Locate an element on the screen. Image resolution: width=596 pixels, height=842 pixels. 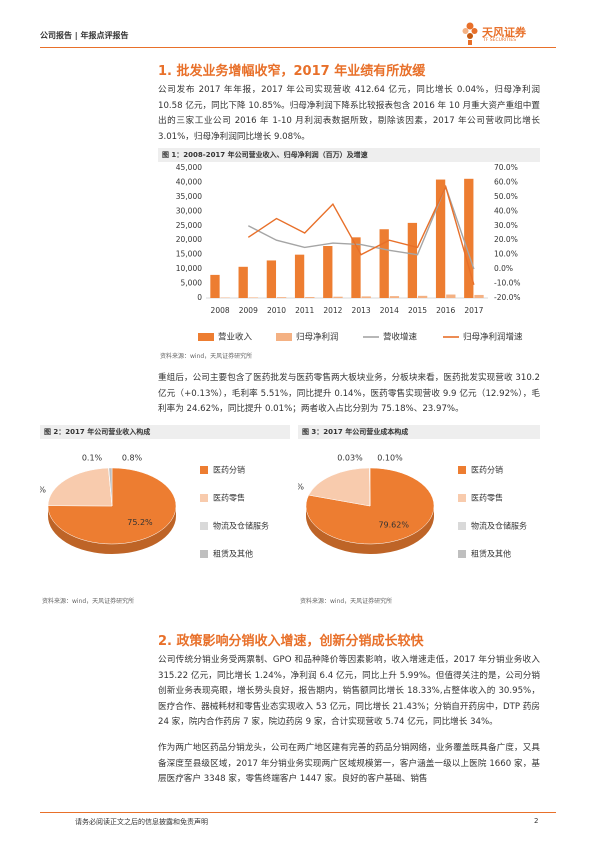
y2-tick-label: 0.0% is located at coordinates (503, 268).